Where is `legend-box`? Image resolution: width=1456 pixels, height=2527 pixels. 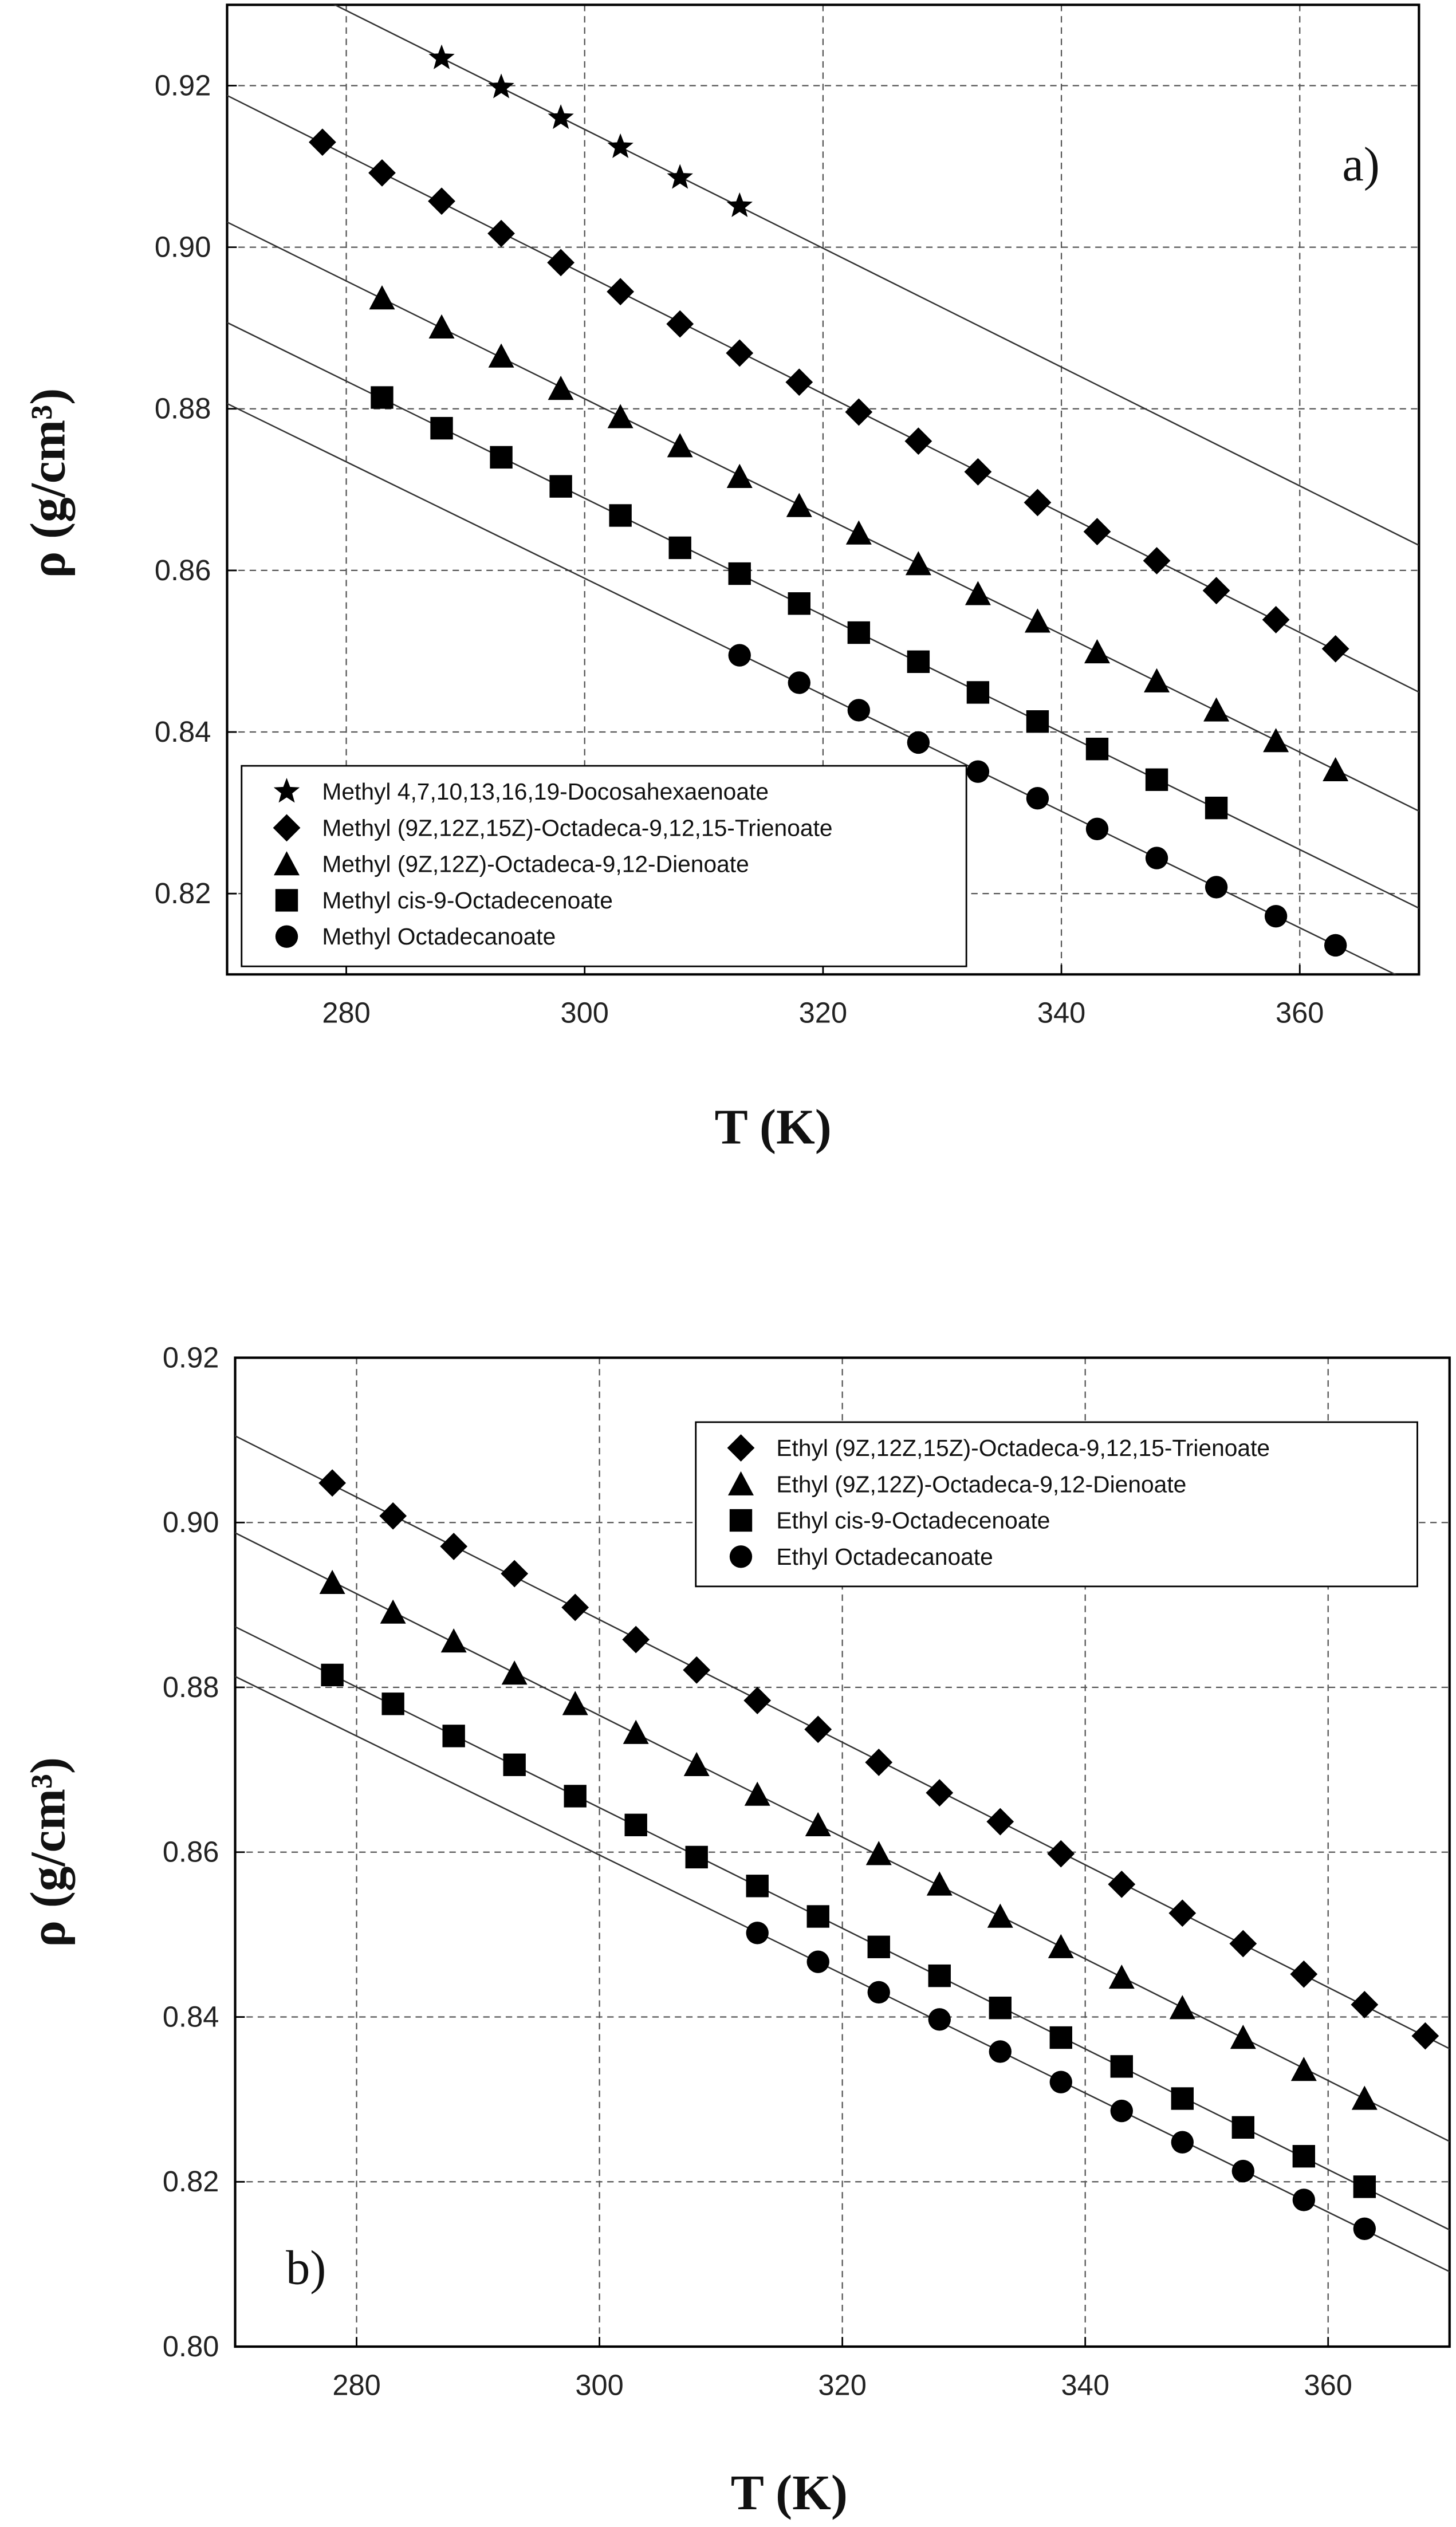
legend-box is located at coordinates (1056, 1504).